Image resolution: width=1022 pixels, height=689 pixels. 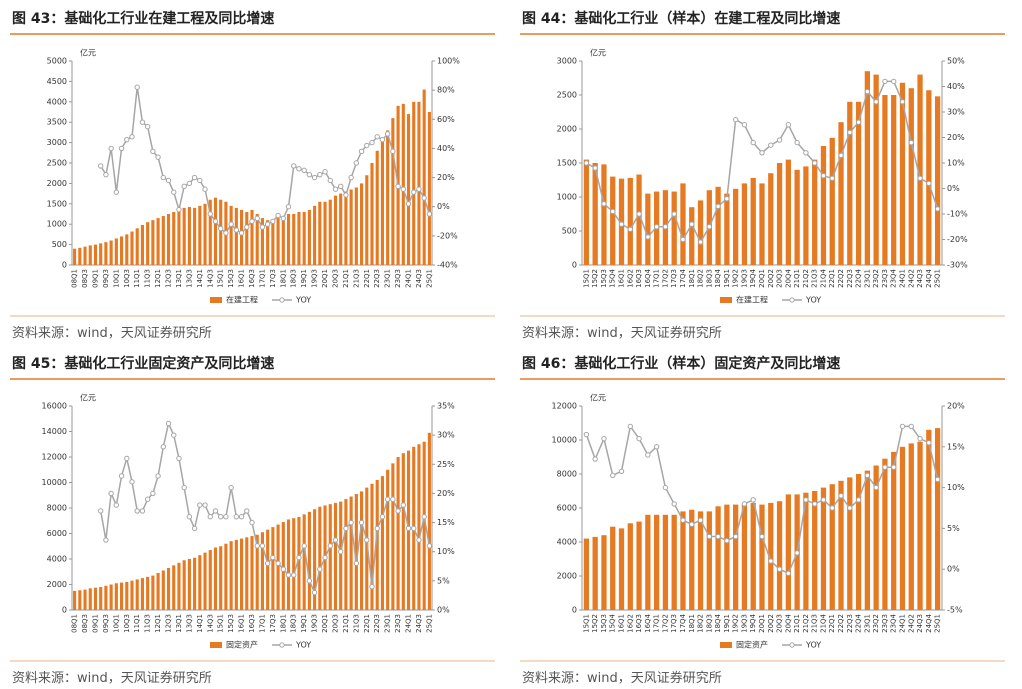 I want to click on x-tick-label: 14Q3, so click(x=210, y=278).